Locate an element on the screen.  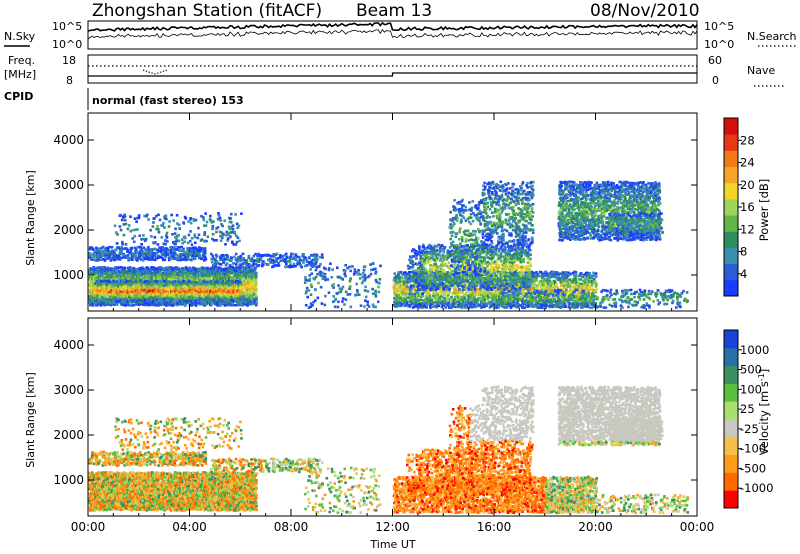
nsky-line is located at coordinates (392, 26).